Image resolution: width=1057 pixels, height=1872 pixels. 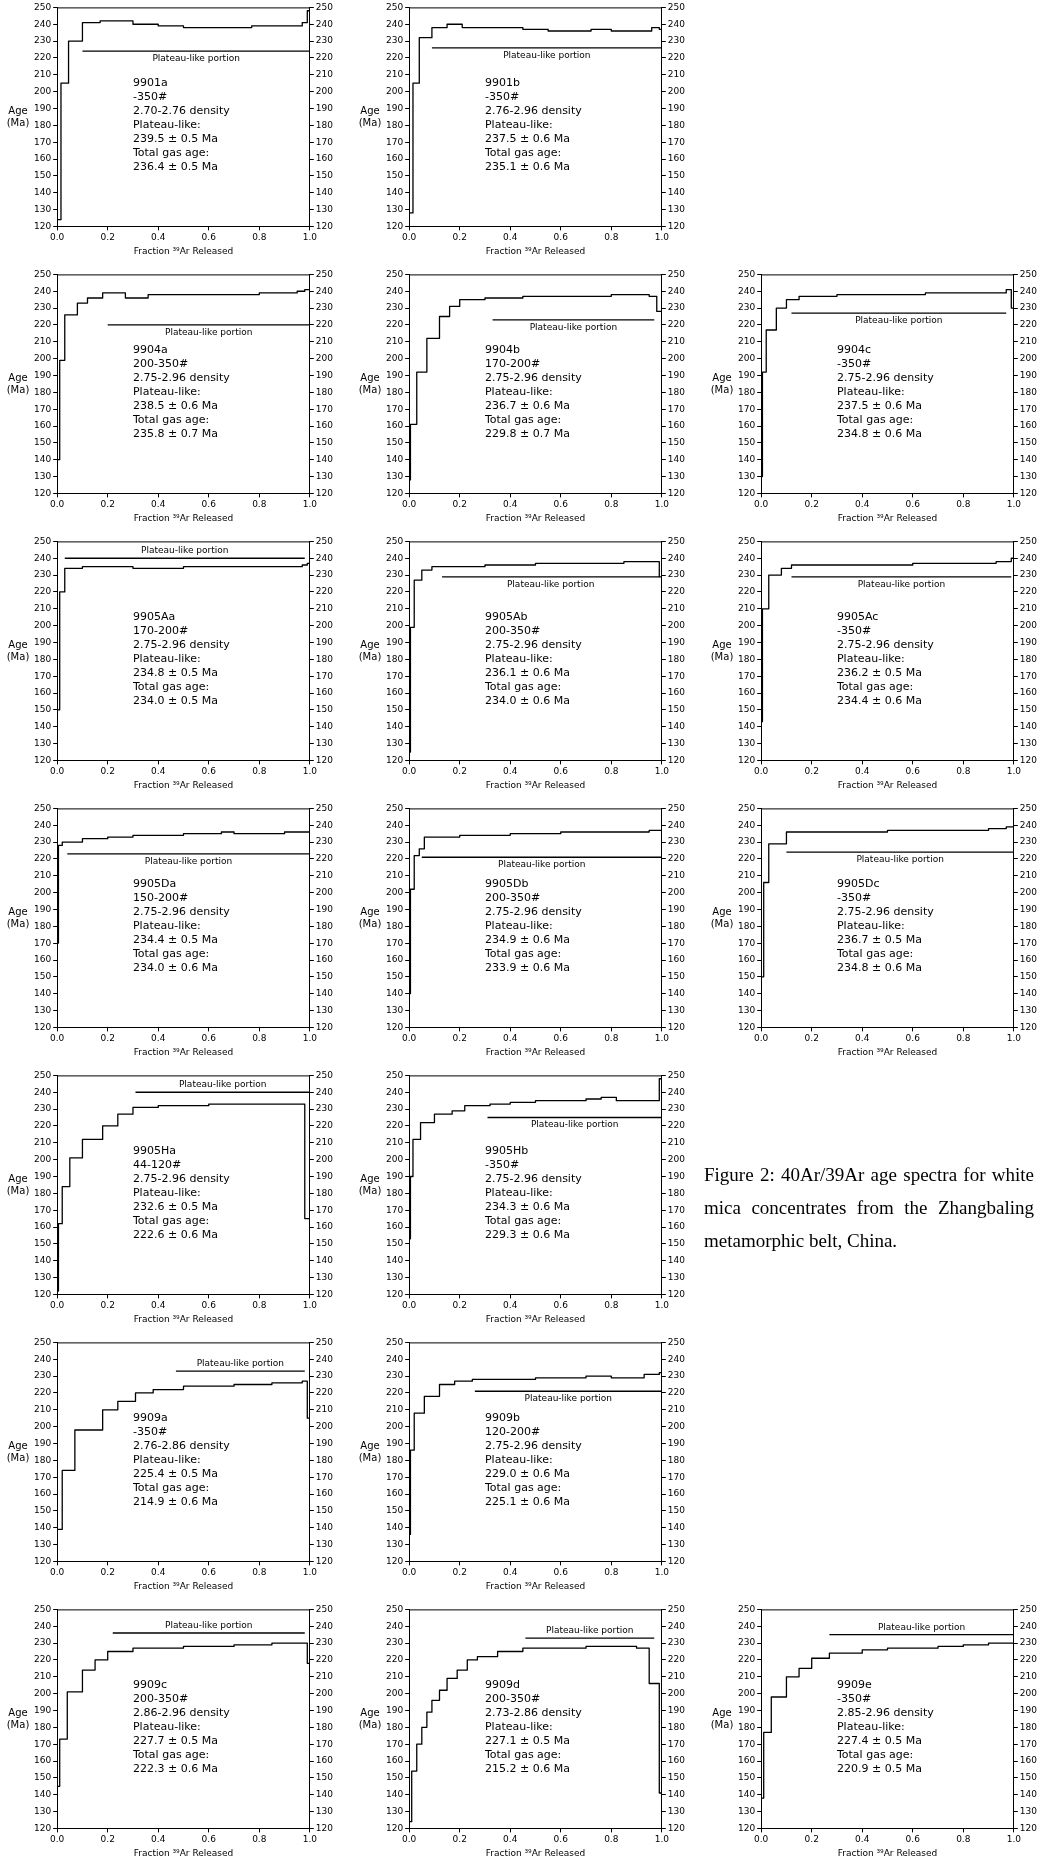 I want to click on annotation: 2.76-2.86 density, so click(x=181, y=1445).